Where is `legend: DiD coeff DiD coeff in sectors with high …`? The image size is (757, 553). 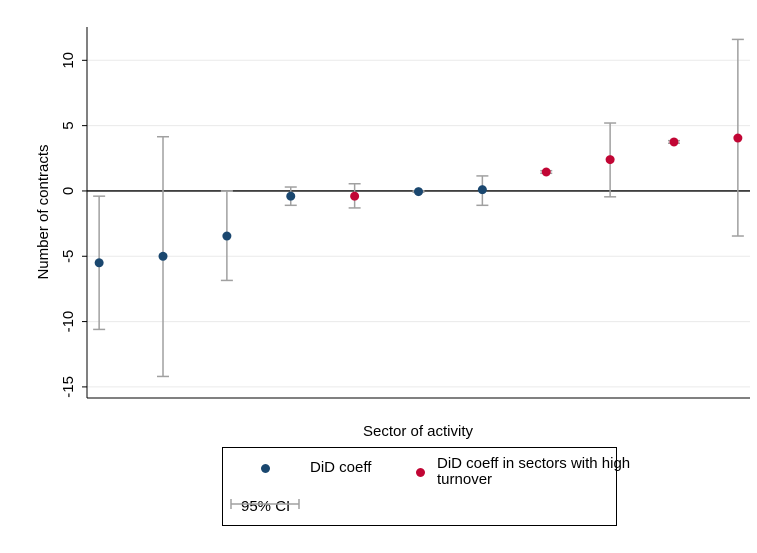
legend: DiD coeff DiD coeff in sectors with high … is located at coordinates (426, 486).